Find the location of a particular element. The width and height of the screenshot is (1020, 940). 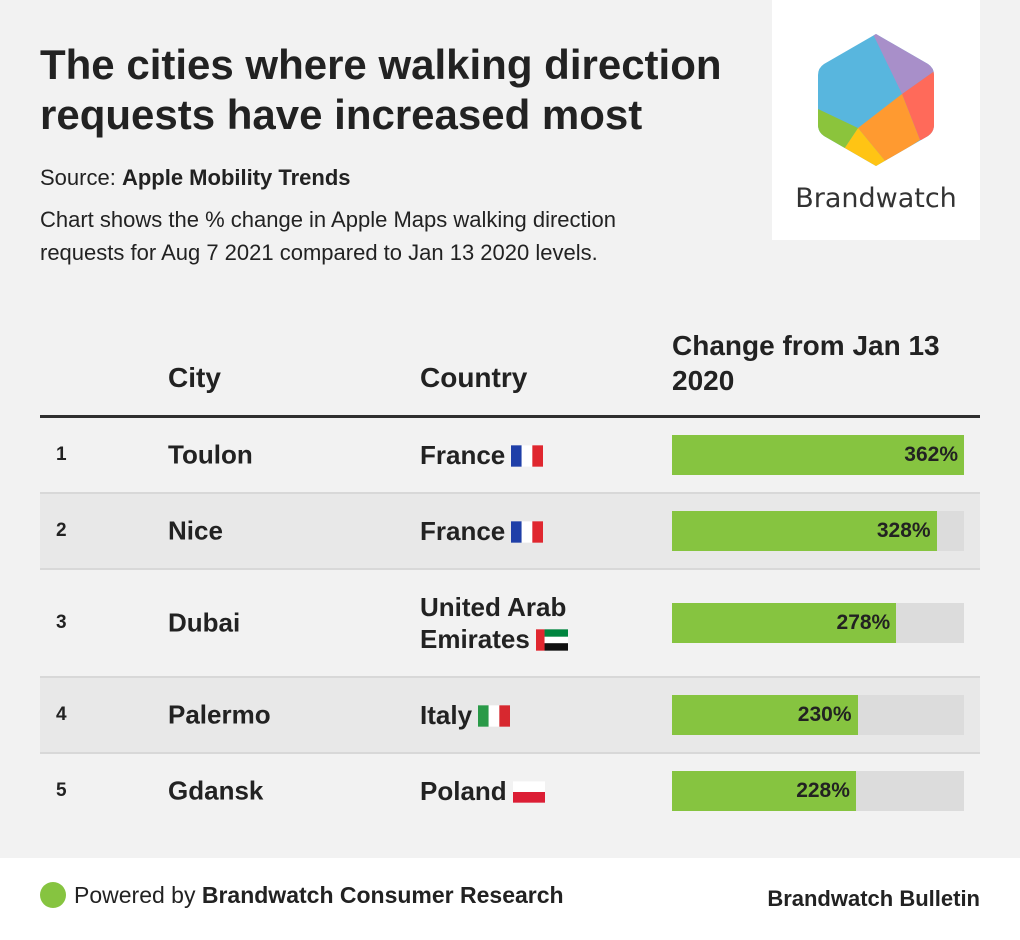

bar: 230% is located at coordinates (765, 715).